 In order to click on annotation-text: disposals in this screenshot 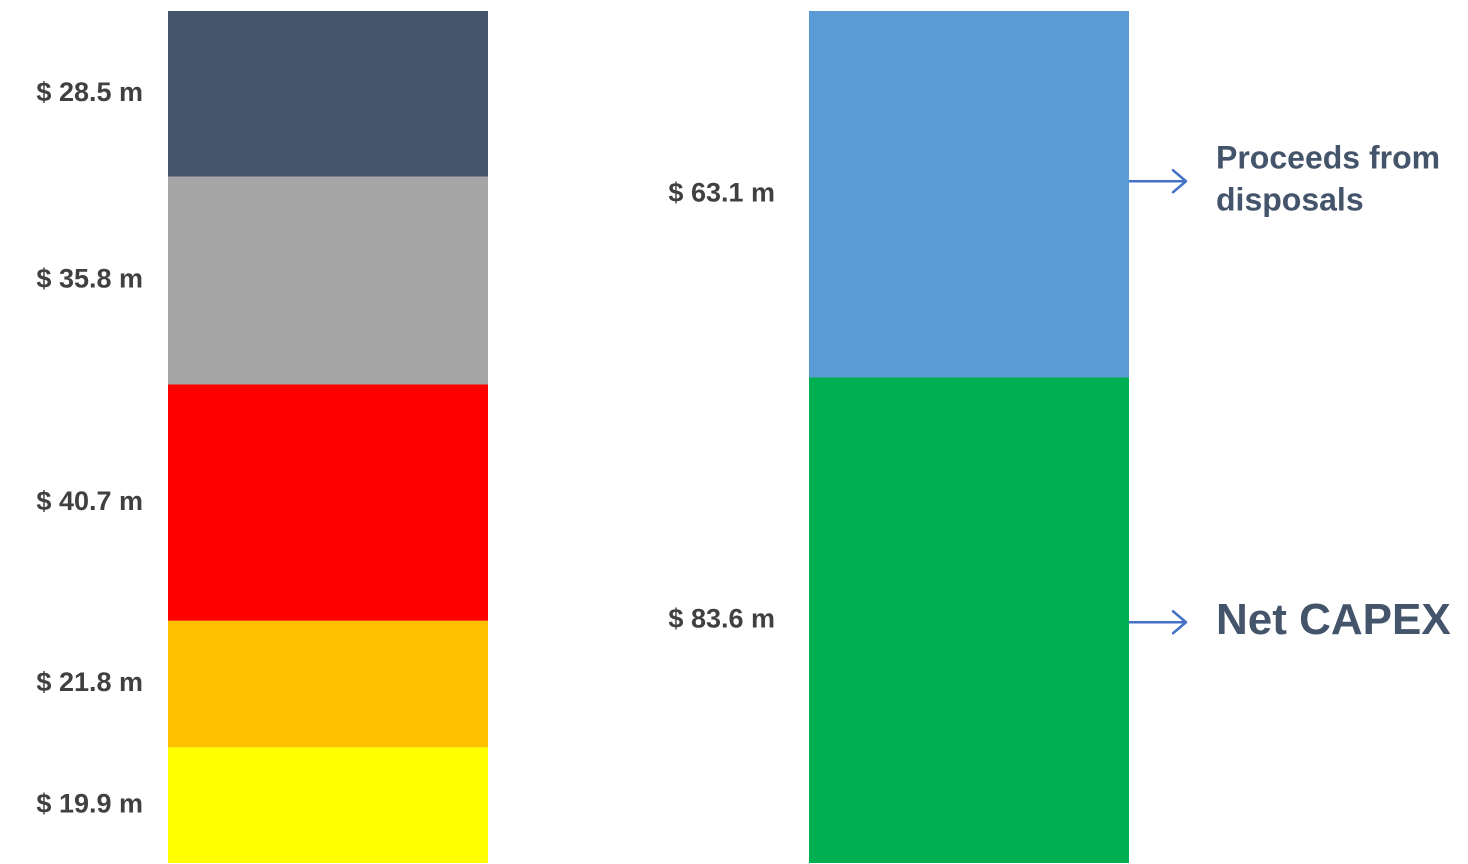, I will do `click(1290, 200)`.